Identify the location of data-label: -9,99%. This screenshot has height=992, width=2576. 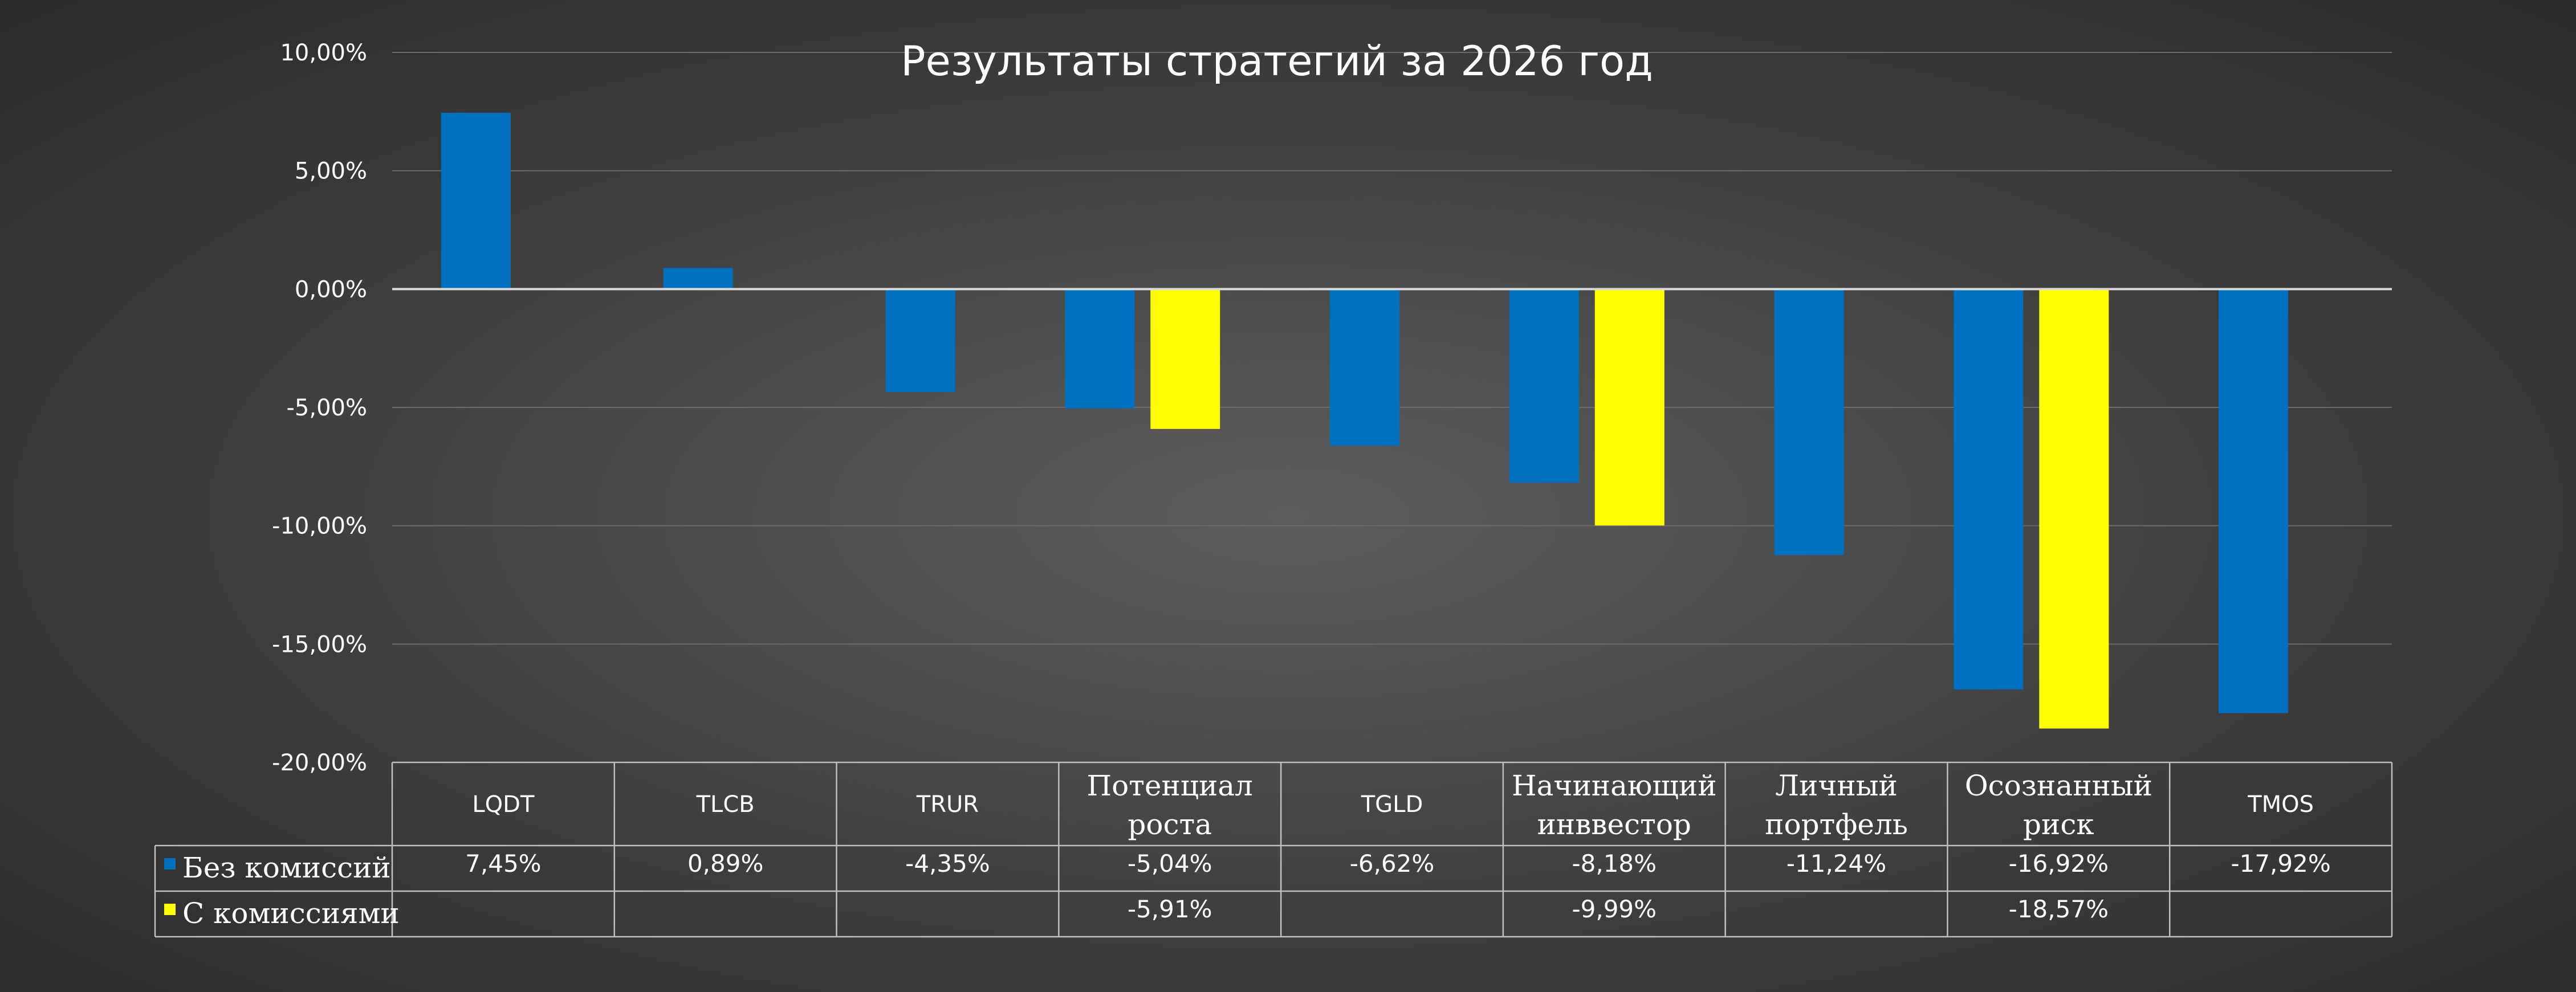
(1614, 909).